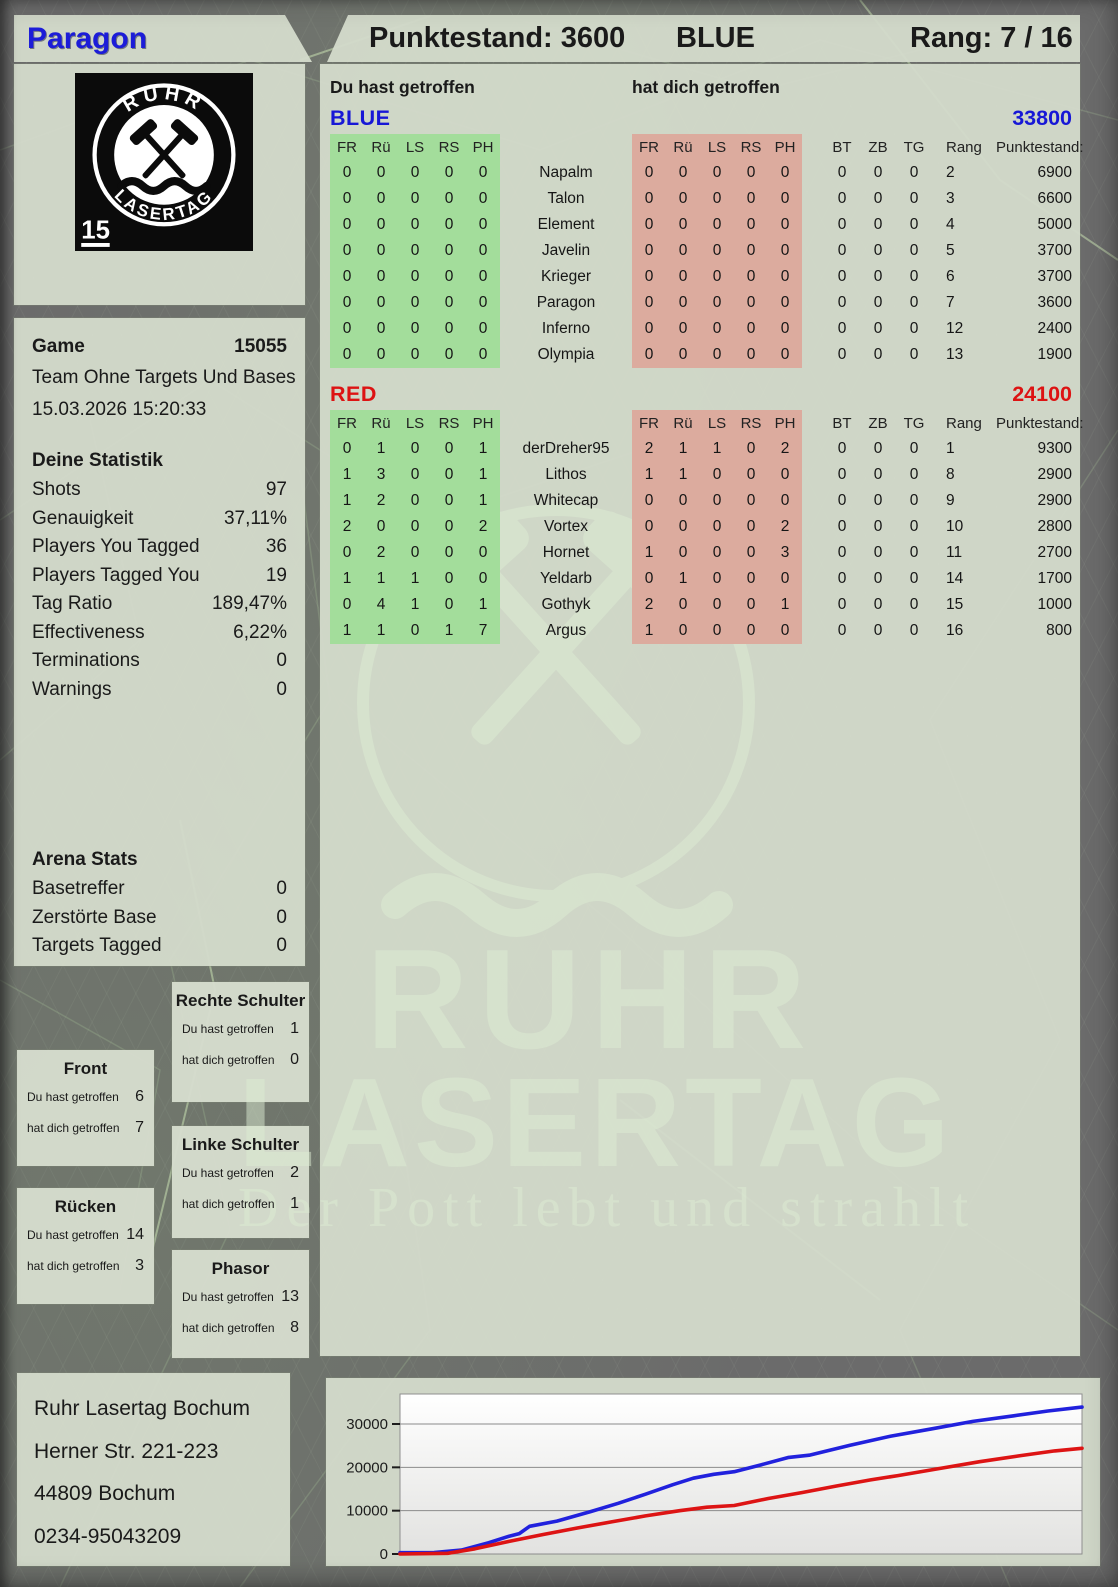 The height and width of the screenshot is (1587, 1118). I want to click on player-name-column, so click(566, 147).